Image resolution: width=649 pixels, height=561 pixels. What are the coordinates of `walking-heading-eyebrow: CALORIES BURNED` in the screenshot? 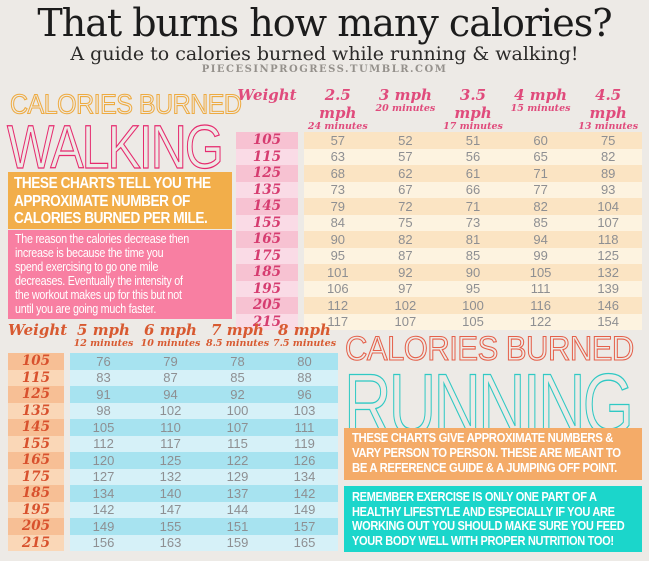 It's located at (125, 104).